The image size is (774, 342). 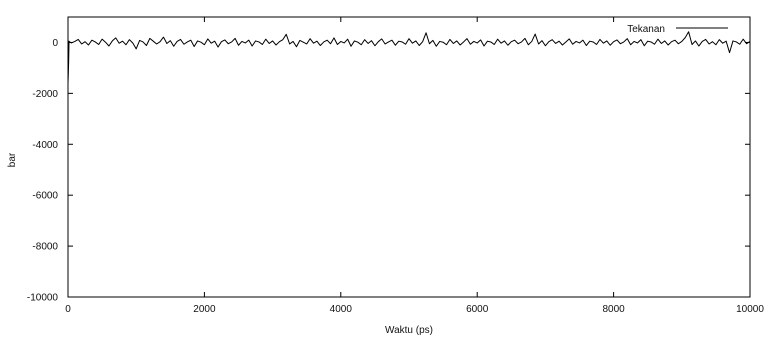 What do you see at coordinates (68, 309) in the screenshot?
I see `x-tick-label: 0` at bounding box center [68, 309].